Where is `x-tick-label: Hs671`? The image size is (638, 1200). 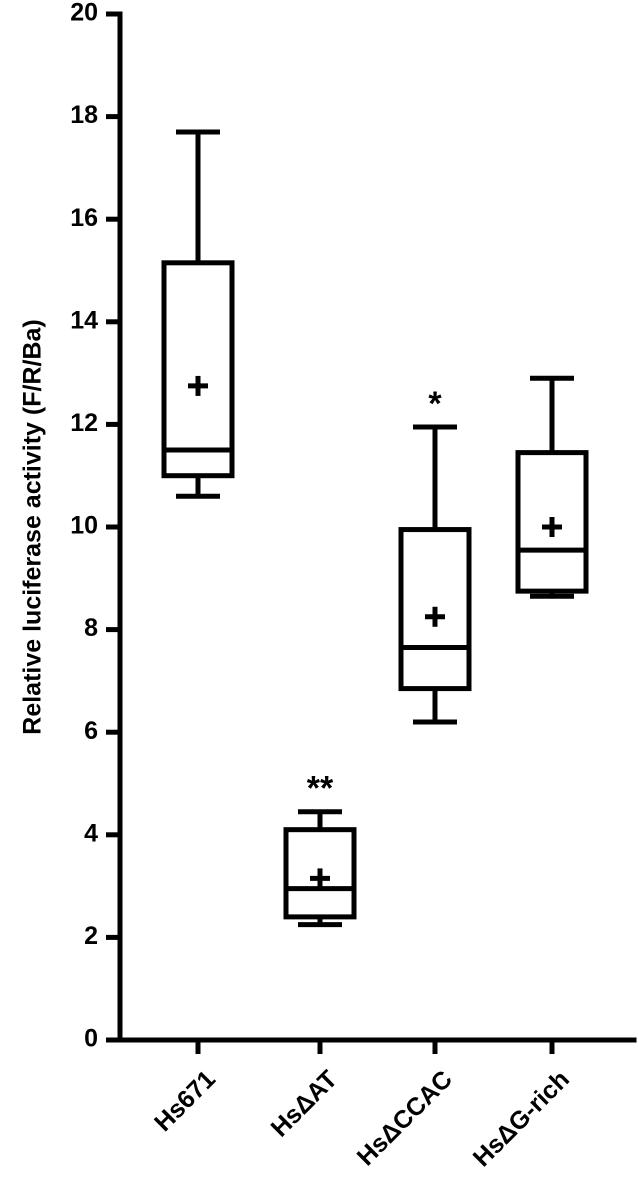
x-tick-label: Hs671 is located at coordinates (185, 1101).